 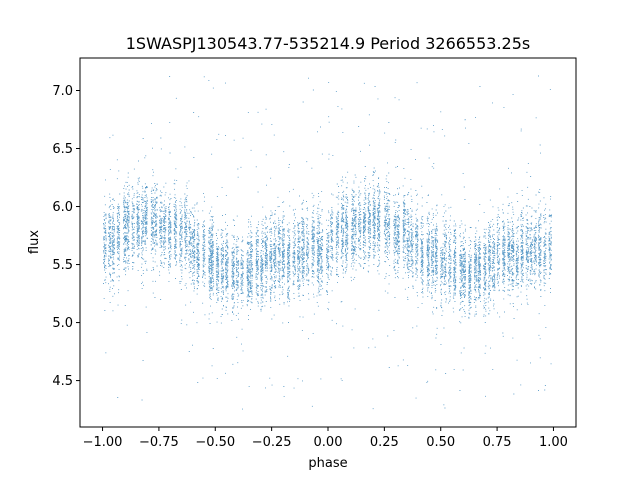 I want to click on x-axis: −1.00 −0.75 −0.50 −0.25 0.00 0.25 0.50 0.75 1.00, so click(x=325, y=438).